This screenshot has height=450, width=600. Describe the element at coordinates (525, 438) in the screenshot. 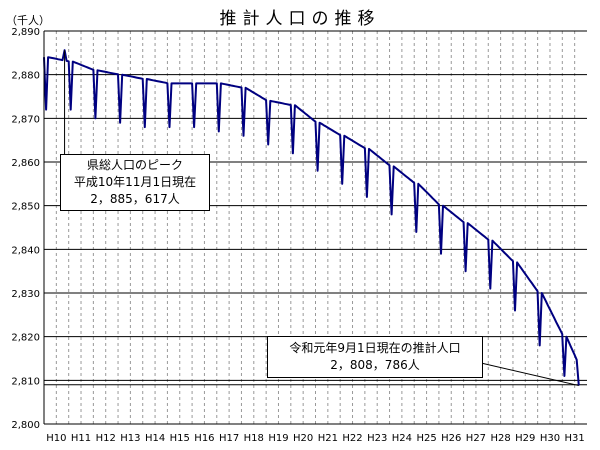

I see `x-tick-label: H29` at that location.